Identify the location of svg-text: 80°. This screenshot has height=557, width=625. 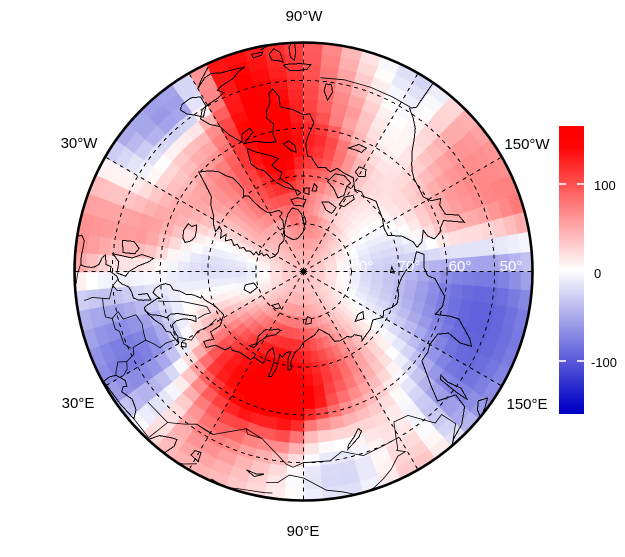
(362, 266).